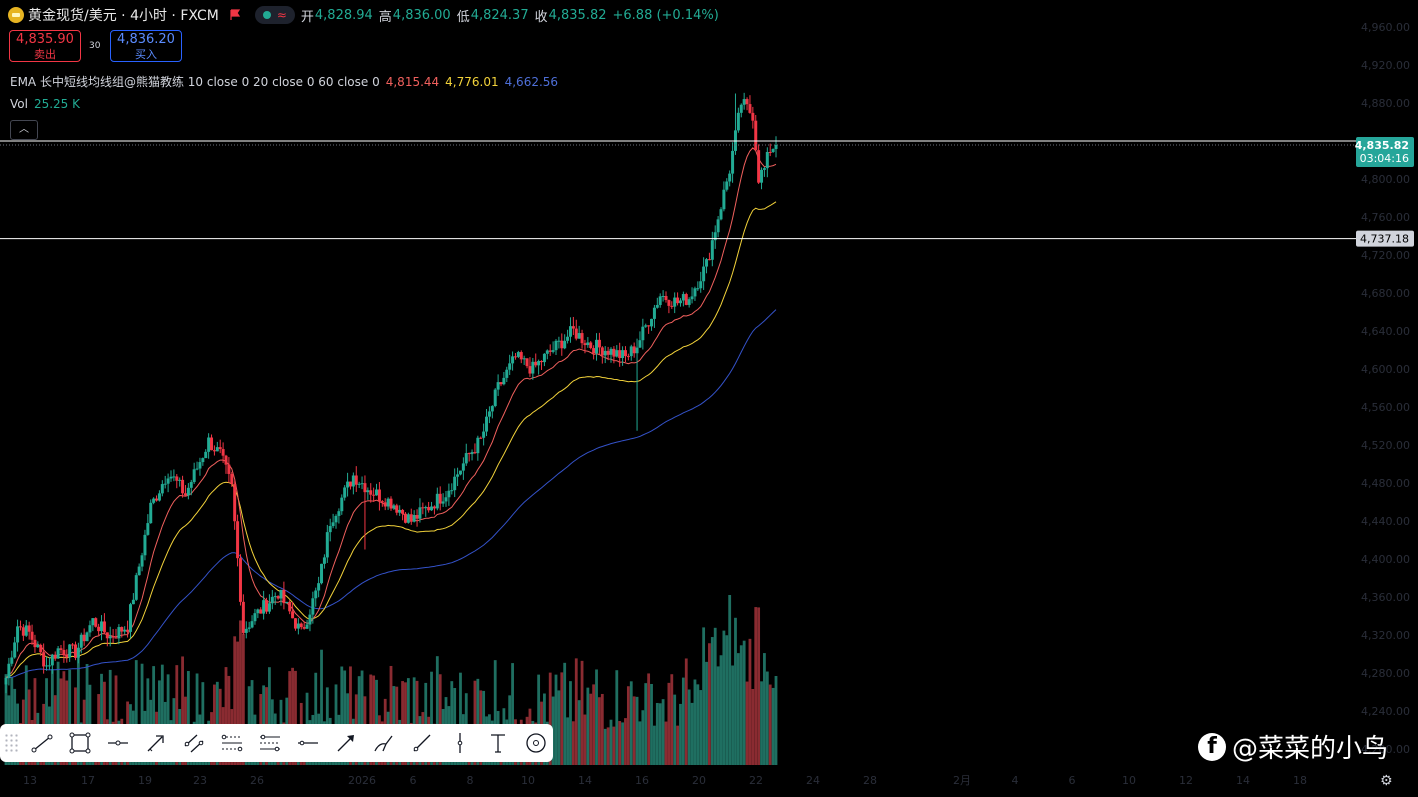 This screenshot has width=1418, height=797. Describe the element at coordinates (45, 46) in the screenshot. I see `sell-button: 4,835.90 卖出` at that location.